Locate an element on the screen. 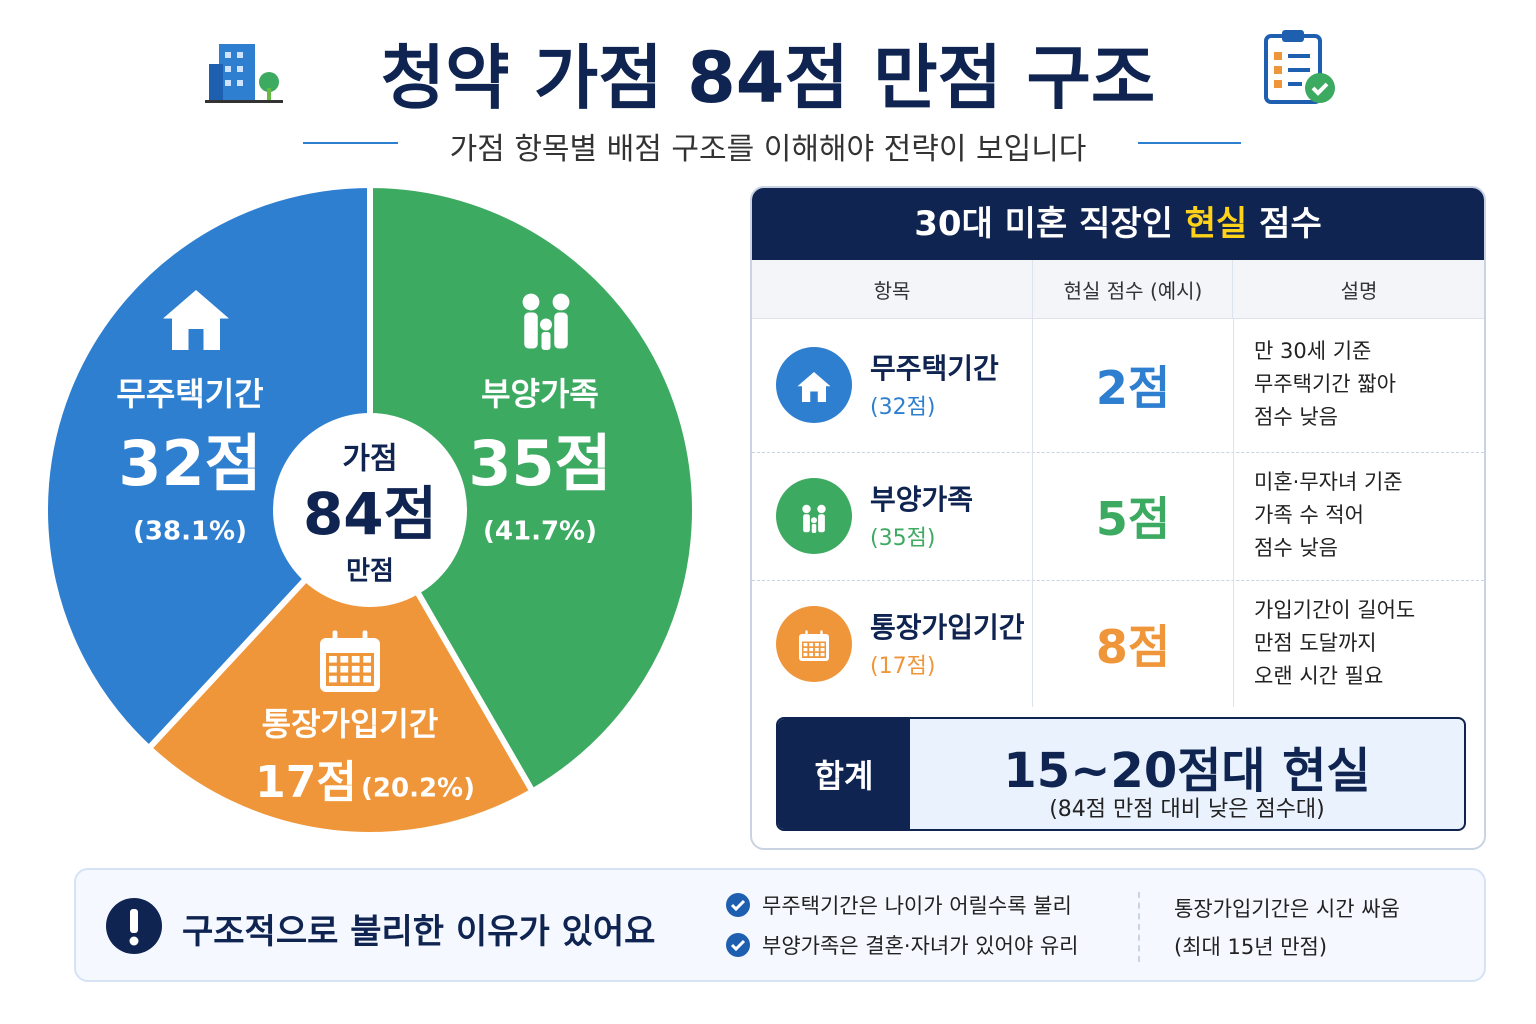 The height and width of the screenshot is (1024, 1536). slice-labels: 부양가족 35점 (41.7%) is located at coordinates (540, 420).